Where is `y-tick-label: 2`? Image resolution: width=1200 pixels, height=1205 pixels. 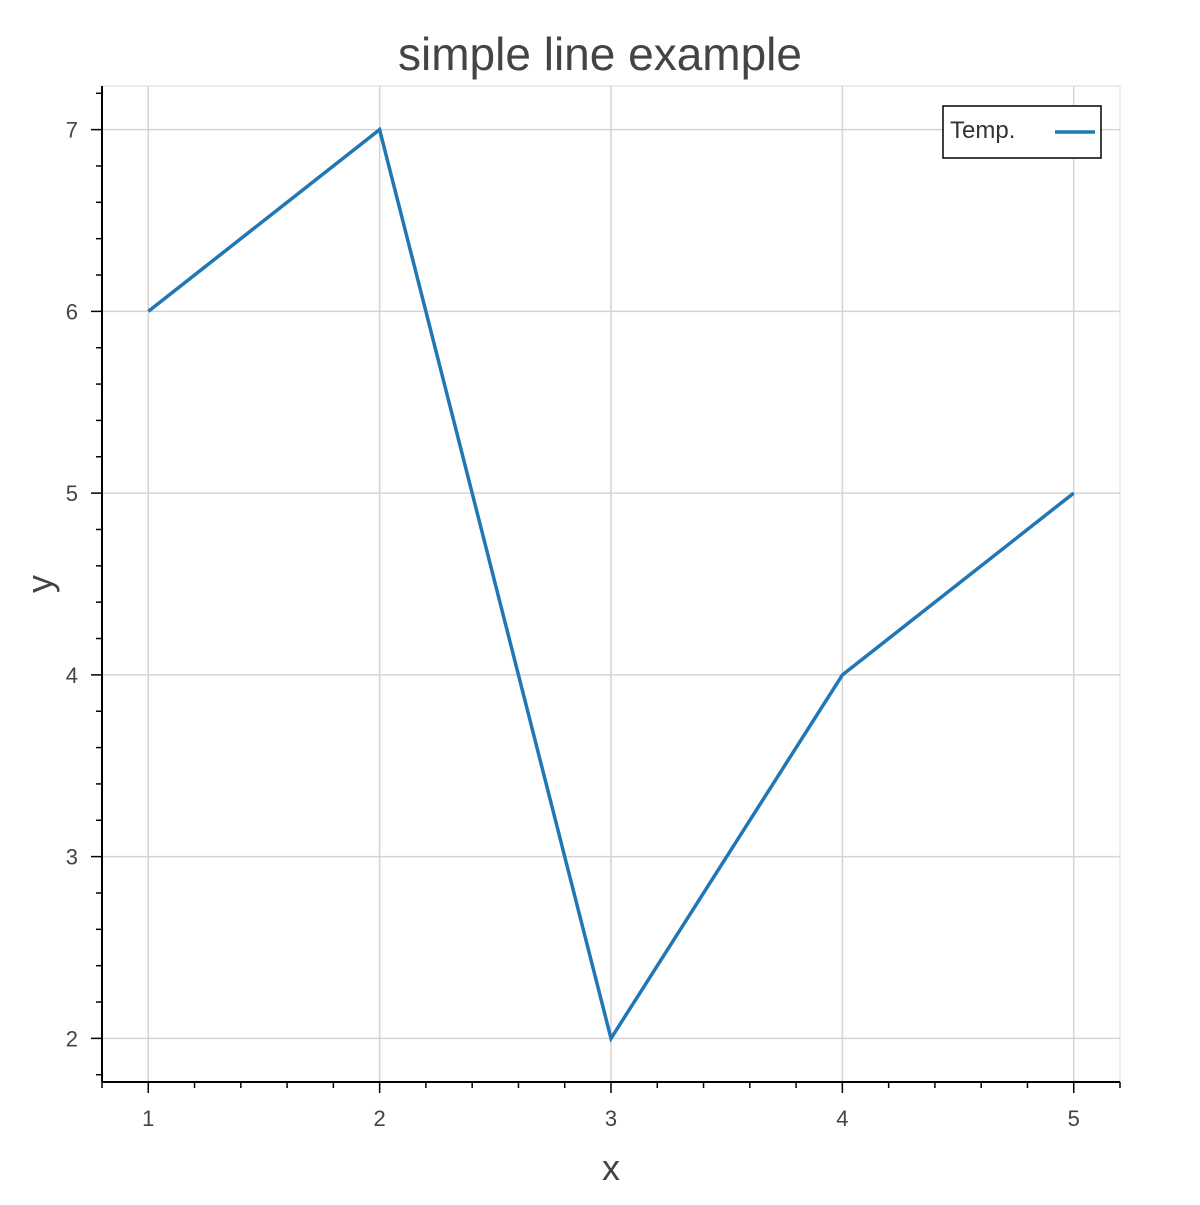
y-tick-label: 2 is located at coordinates (72, 1038).